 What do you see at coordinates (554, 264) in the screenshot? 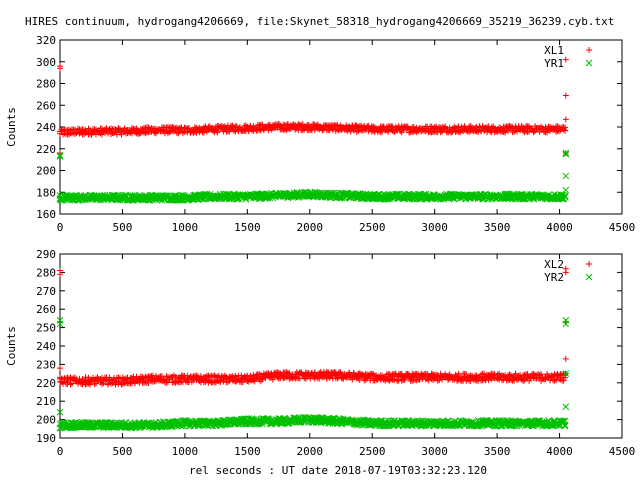
I see `legend-label: XL2` at bounding box center [554, 264].